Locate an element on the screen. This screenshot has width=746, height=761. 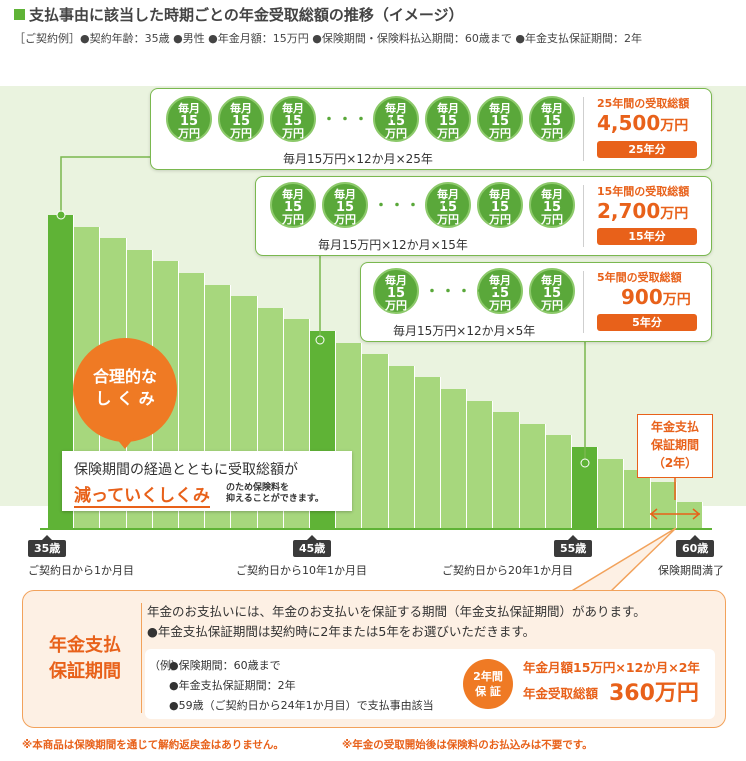
explain-small: のため保険料を 抑えることができます。 is located at coordinates (275, 494).